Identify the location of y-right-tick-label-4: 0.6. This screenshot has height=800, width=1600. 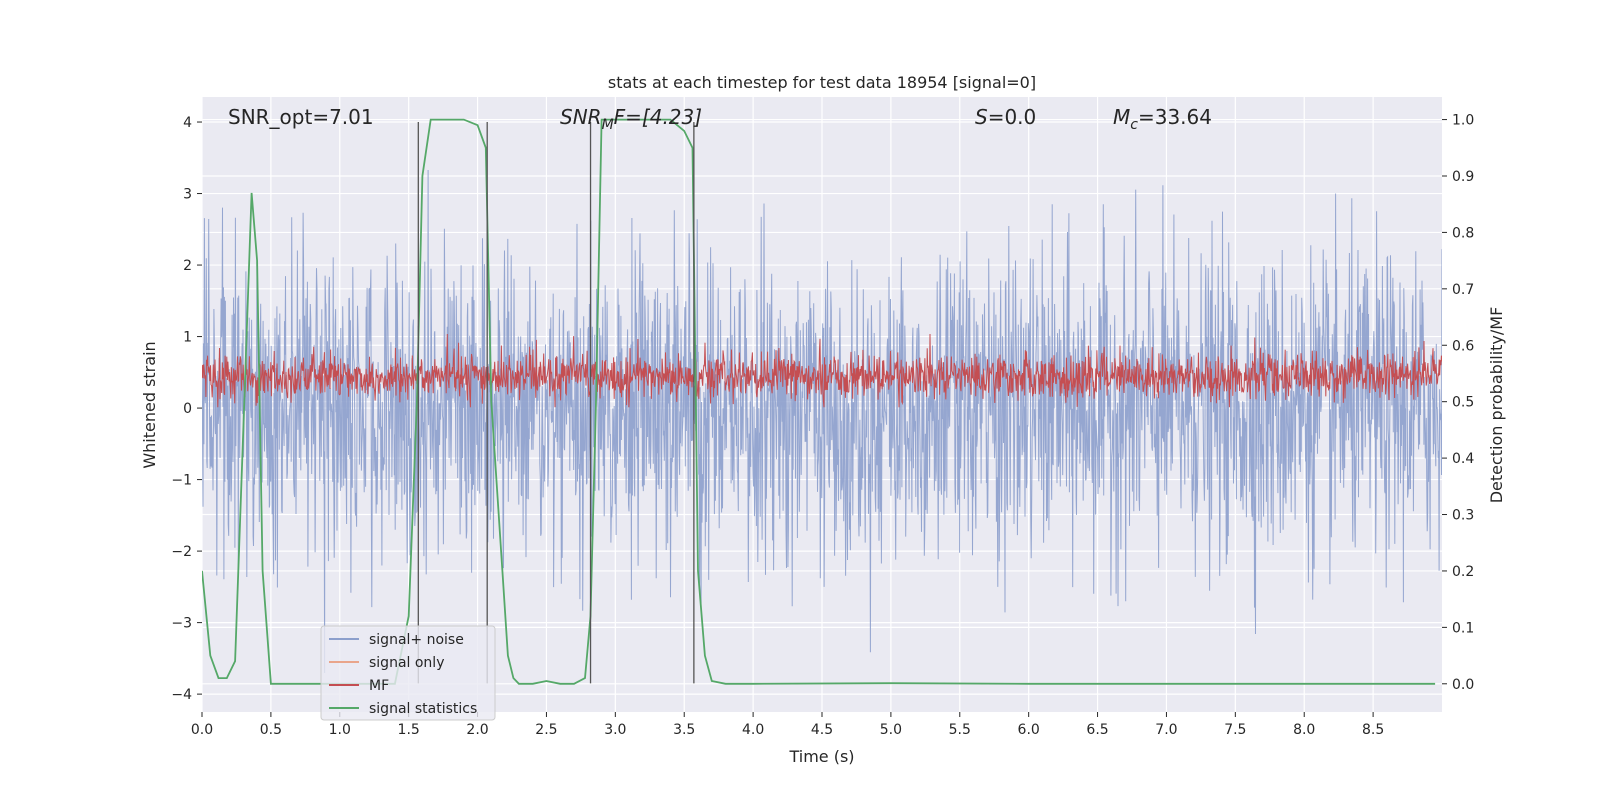
(1463, 346).